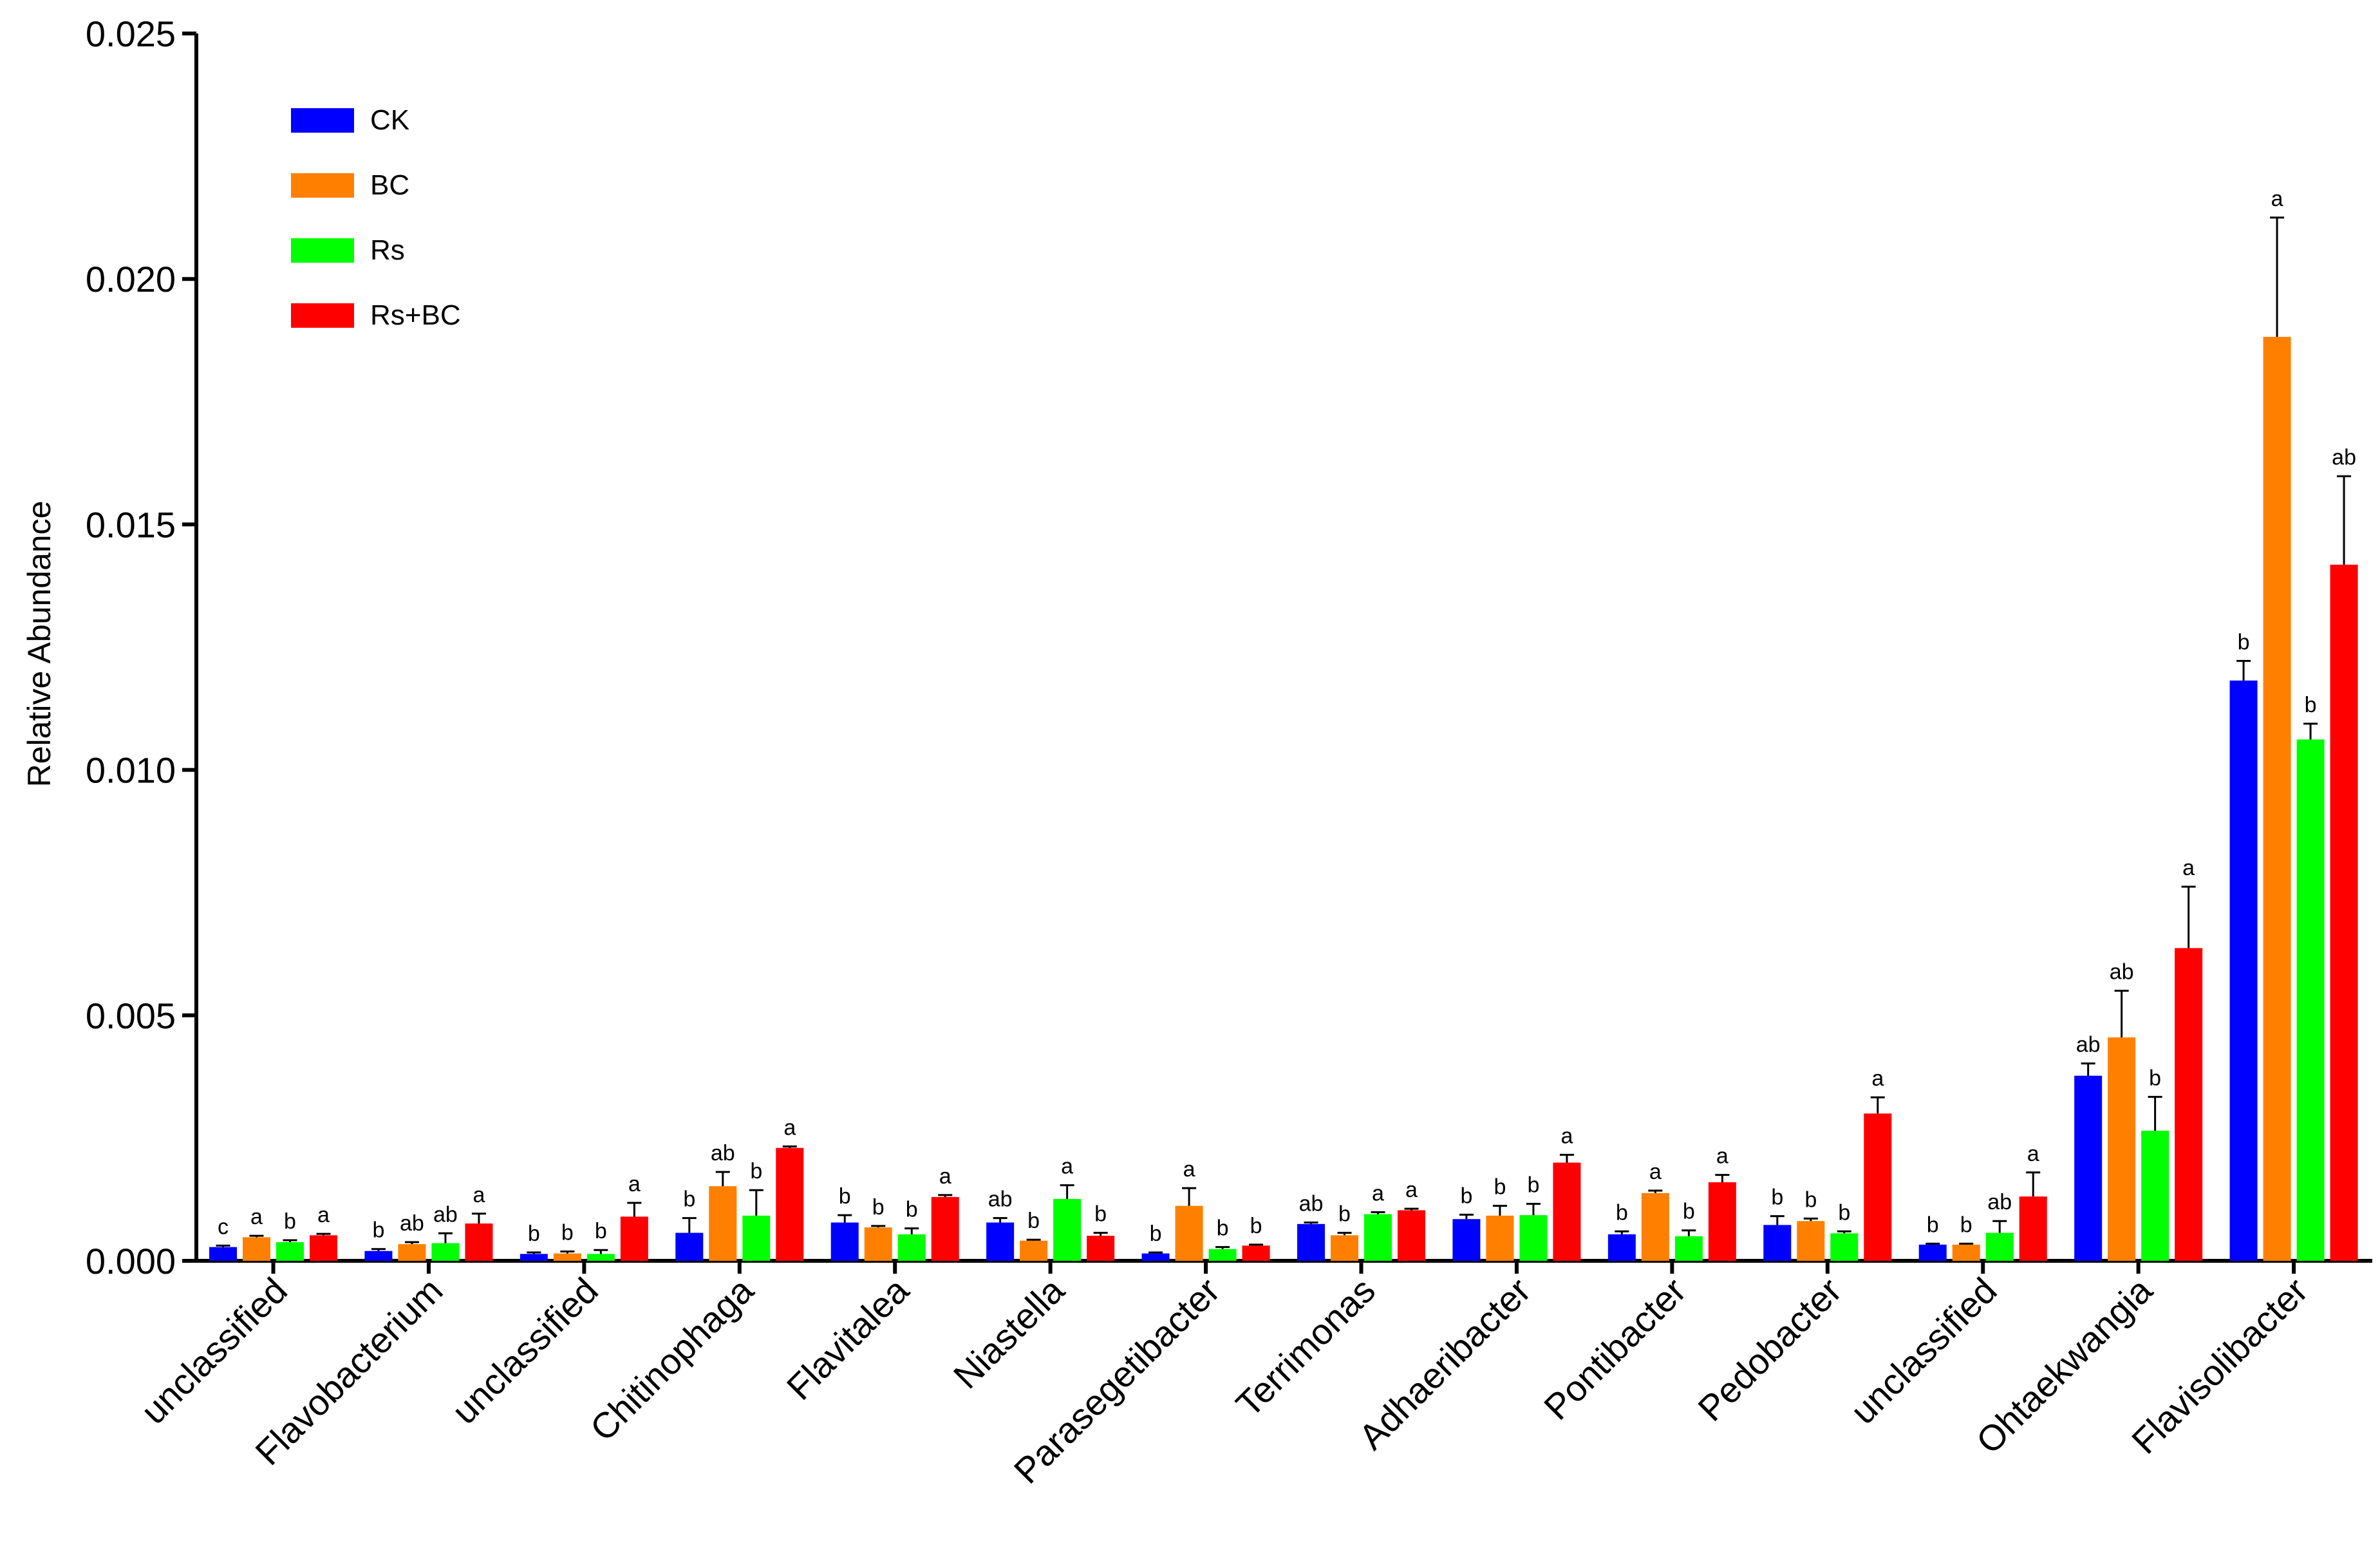  I want to click on x-category-label: Pedobacter, so click(1769, 1349).